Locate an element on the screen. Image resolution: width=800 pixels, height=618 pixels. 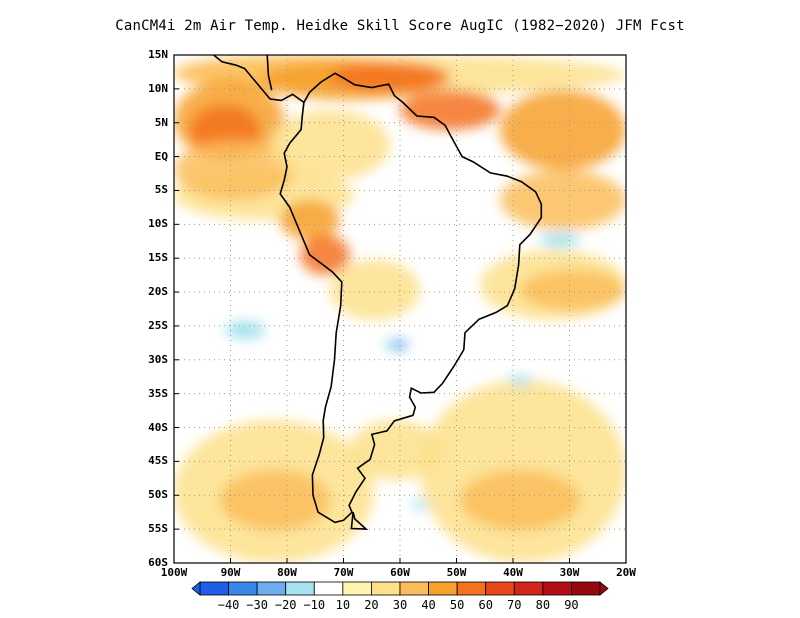
colorbar-label: 60 is located at coordinates (485, 605).